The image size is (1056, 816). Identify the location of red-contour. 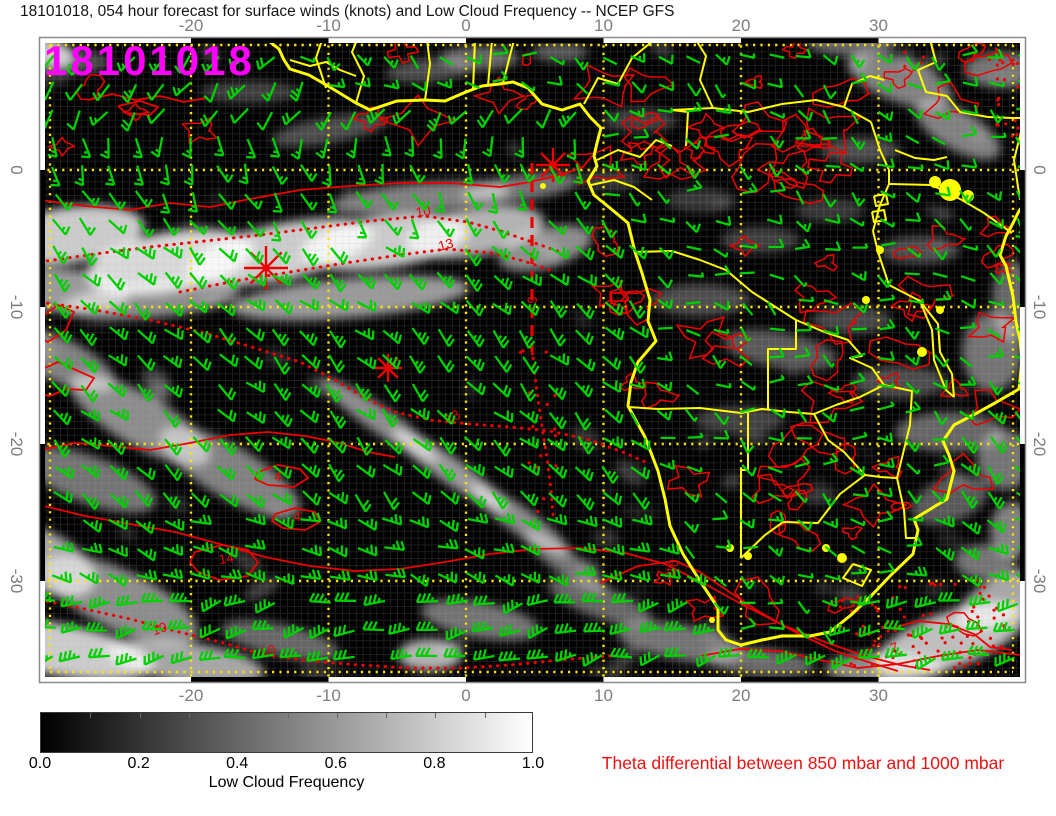
(296, 519).